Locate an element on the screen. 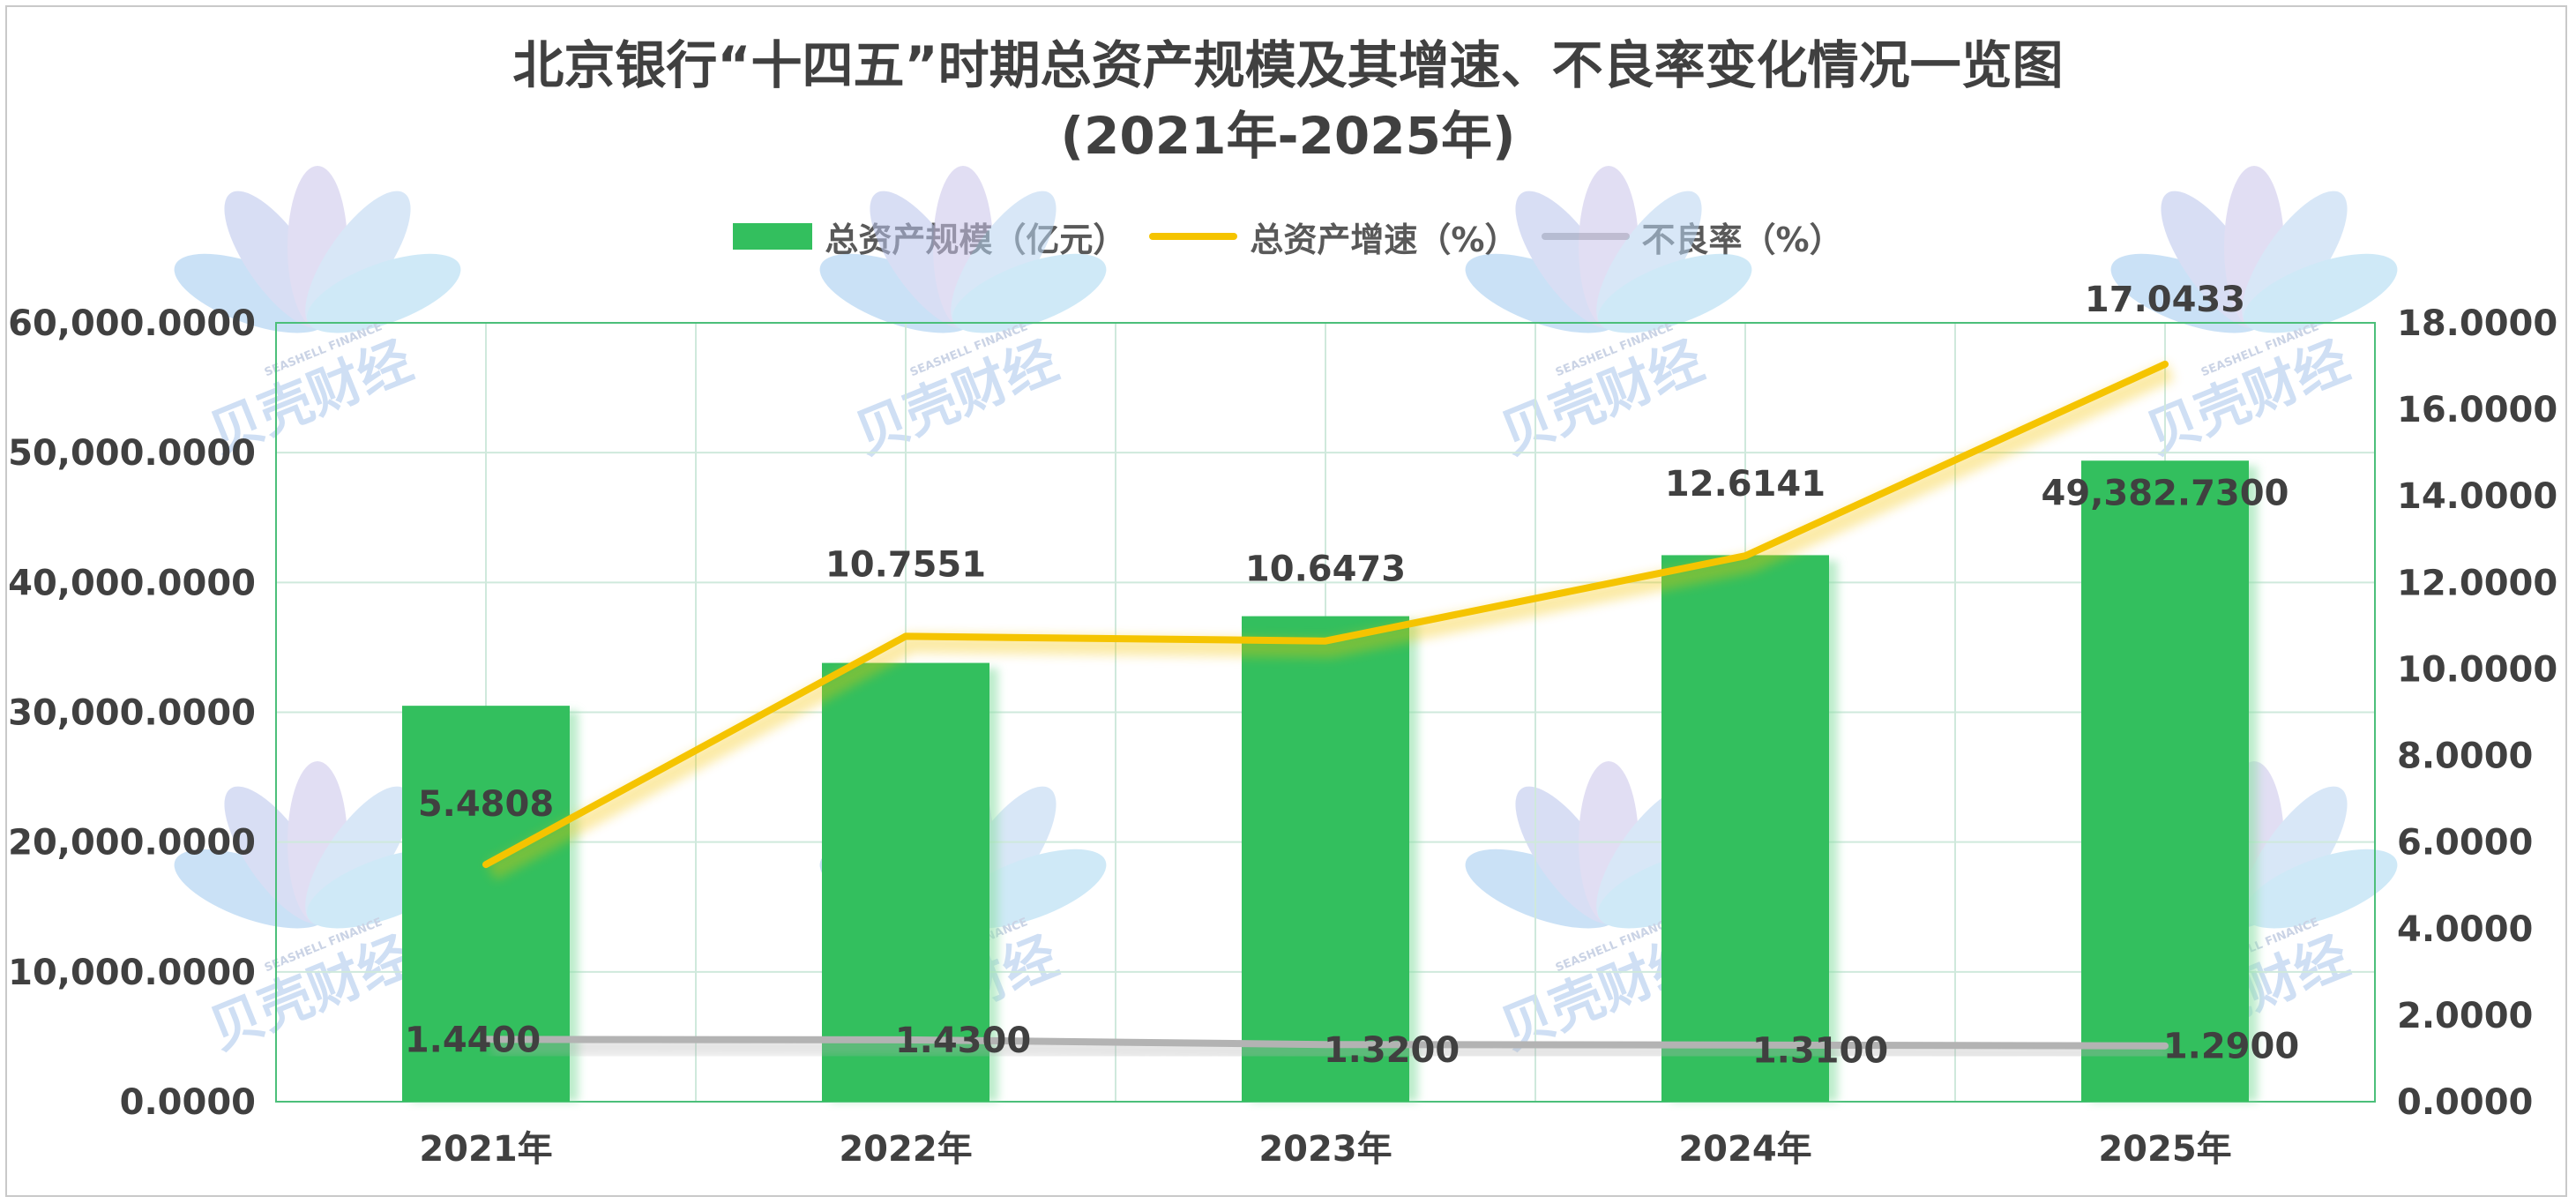  growth-data-label: 10.7551 is located at coordinates (905, 564).